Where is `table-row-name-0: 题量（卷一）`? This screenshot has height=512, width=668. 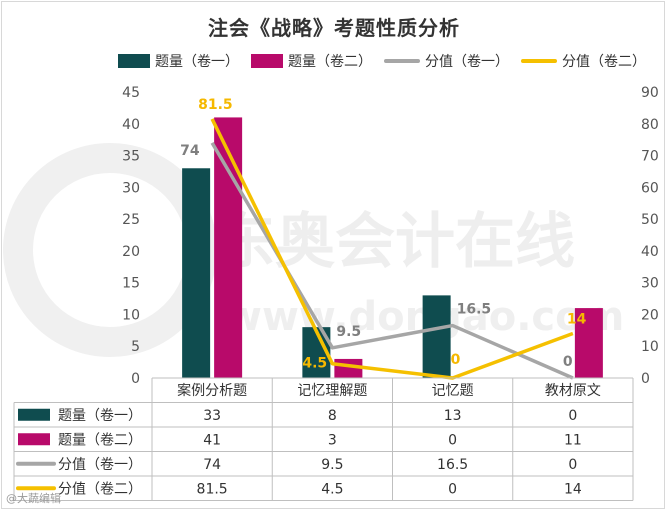
table-row-name-0: 题量（卷一） is located at coordinates (100, 416).